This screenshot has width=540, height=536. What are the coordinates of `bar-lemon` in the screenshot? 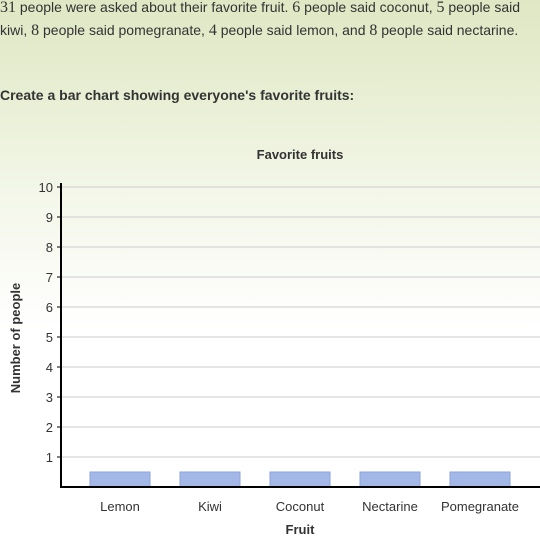 It's located at (120, 479).